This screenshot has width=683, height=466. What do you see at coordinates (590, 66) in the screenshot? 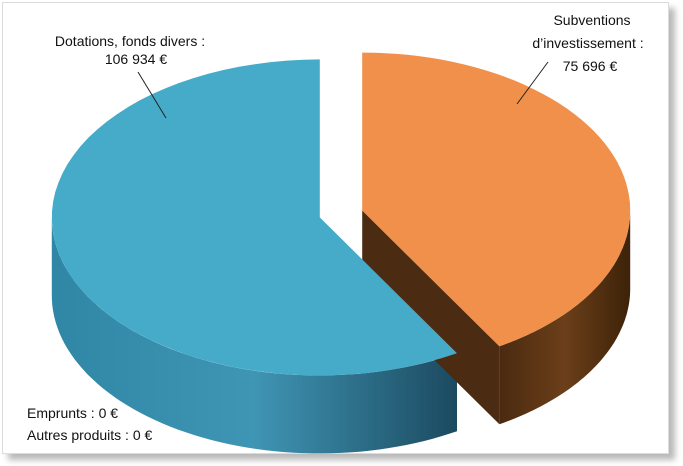
I see `subventions-label-value: 75 696 €` at bounding box center [590, 66].